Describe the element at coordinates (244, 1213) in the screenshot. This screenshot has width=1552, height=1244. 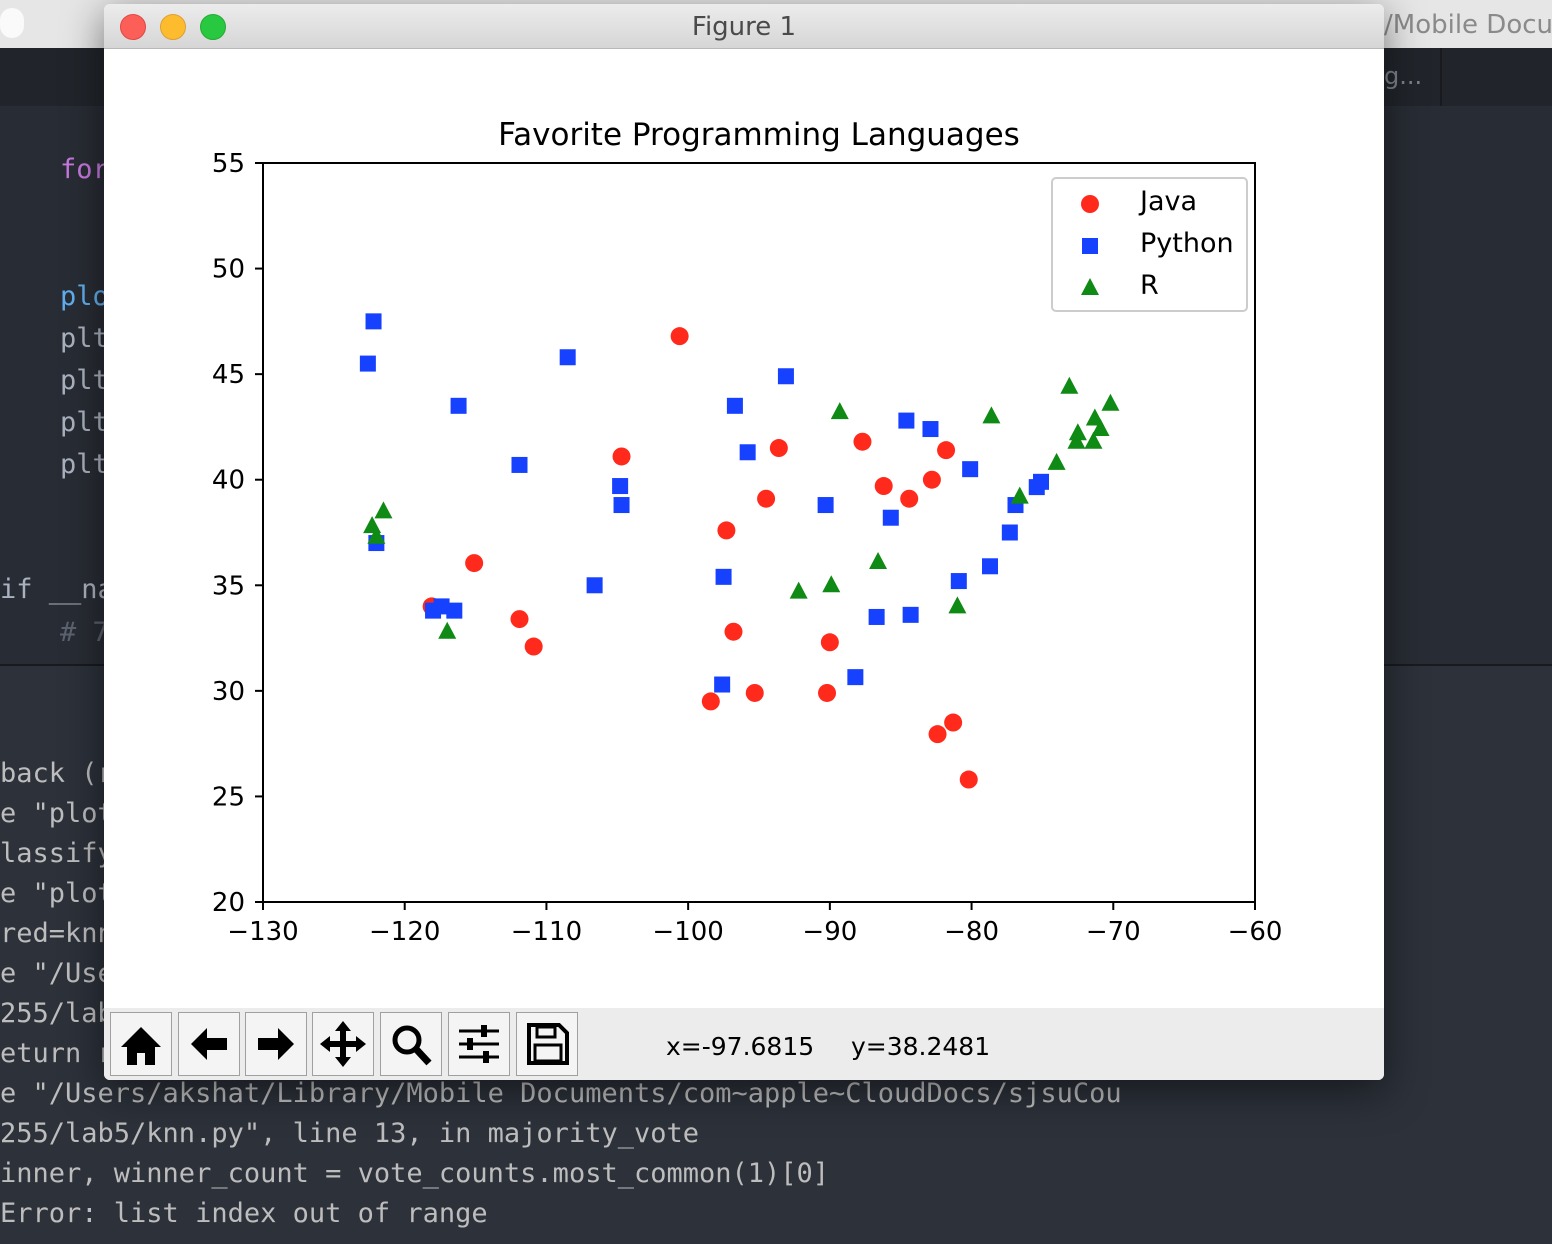
I see `terminal-line: Error: list index out of range` at that location.